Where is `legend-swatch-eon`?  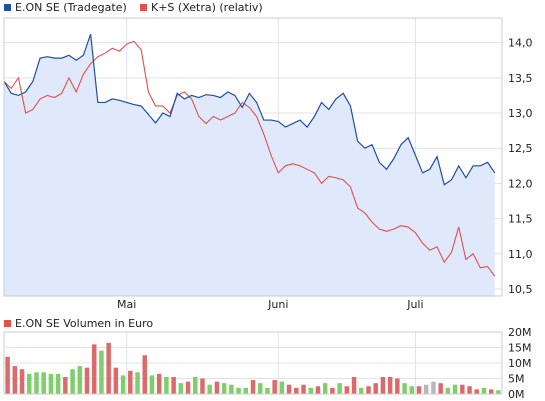
legend-swatch-eon is located at coordinates (7, 7).